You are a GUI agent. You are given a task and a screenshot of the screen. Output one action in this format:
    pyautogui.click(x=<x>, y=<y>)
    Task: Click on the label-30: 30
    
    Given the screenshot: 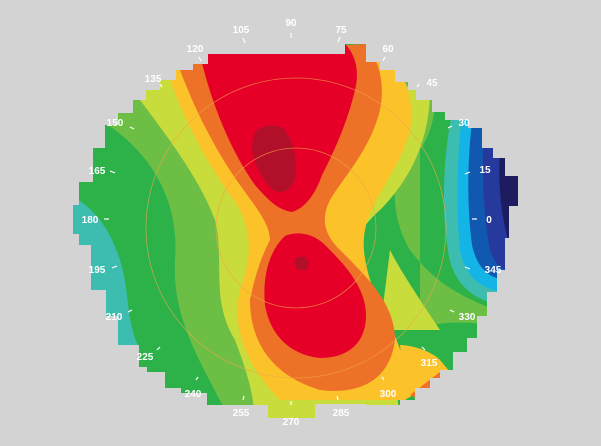 What is the action you would take?
    pyautogui.click(x=464, y=123)
    